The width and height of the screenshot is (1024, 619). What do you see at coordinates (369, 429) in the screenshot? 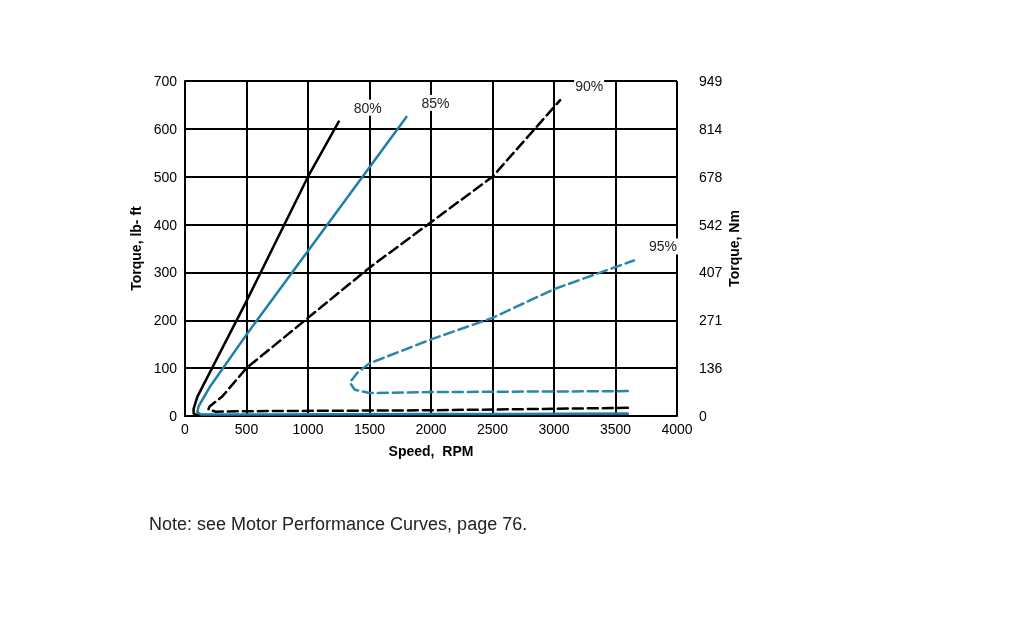
I see `x-tick-label: 1500` at bounding box center [369, 429].